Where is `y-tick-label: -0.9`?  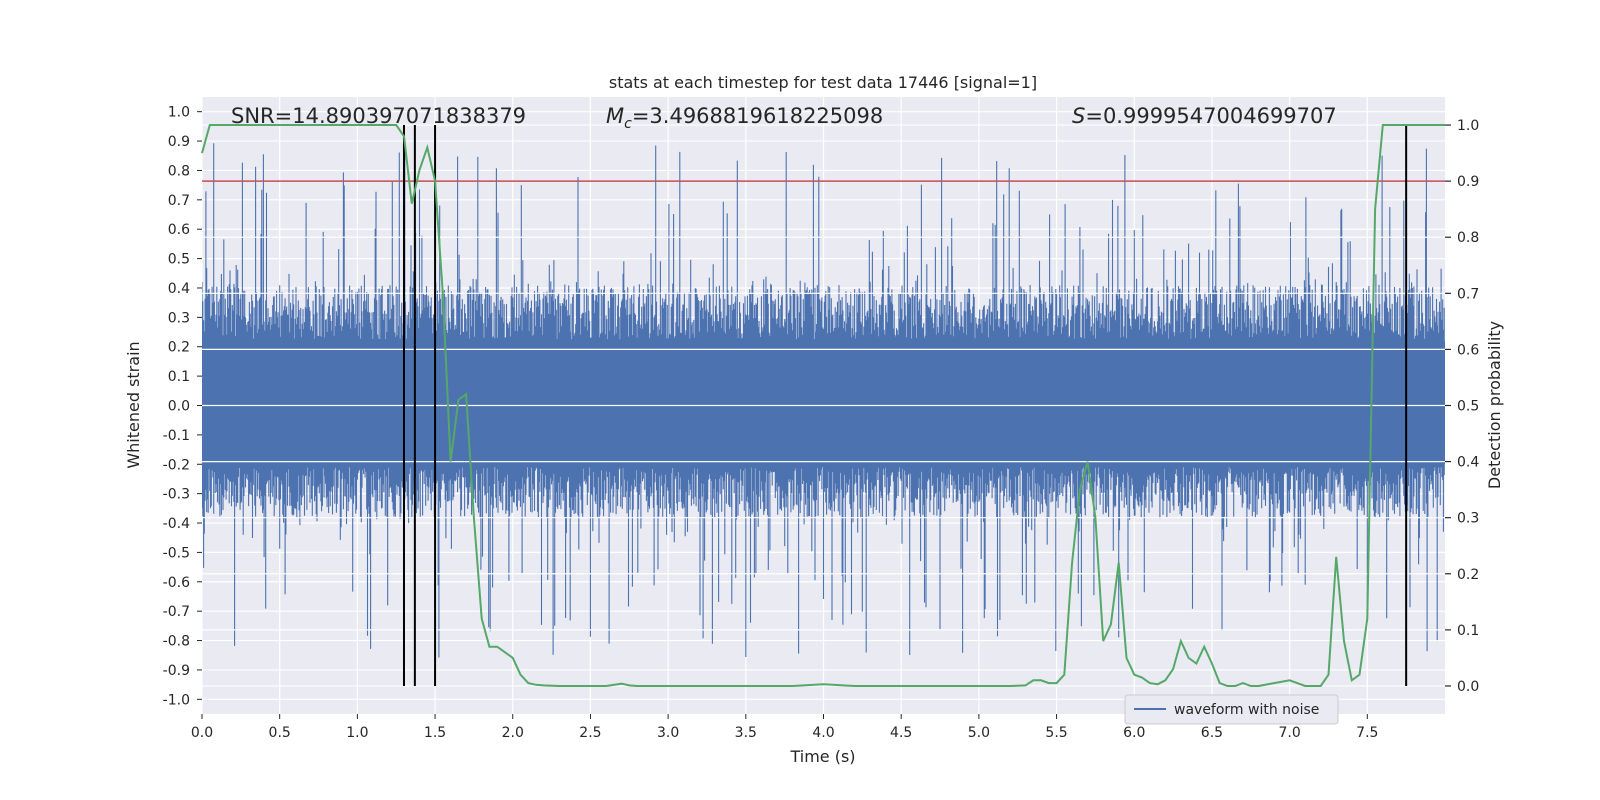 y-tick-label: -0.9 is located at coordinates (176, 671).